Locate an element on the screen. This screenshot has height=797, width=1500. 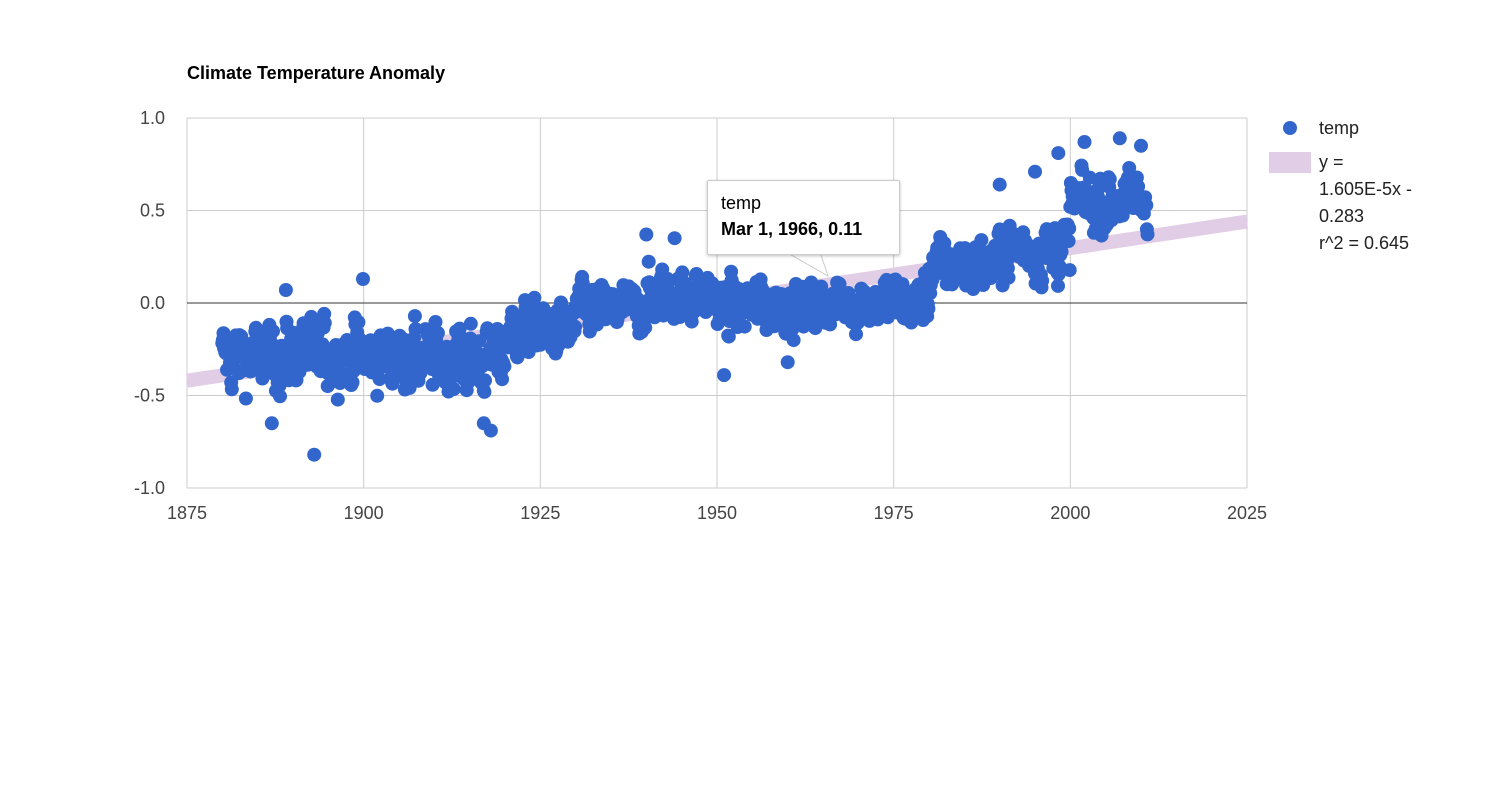
y-tick-label: -1.0 is located at coordinates (149, 488).